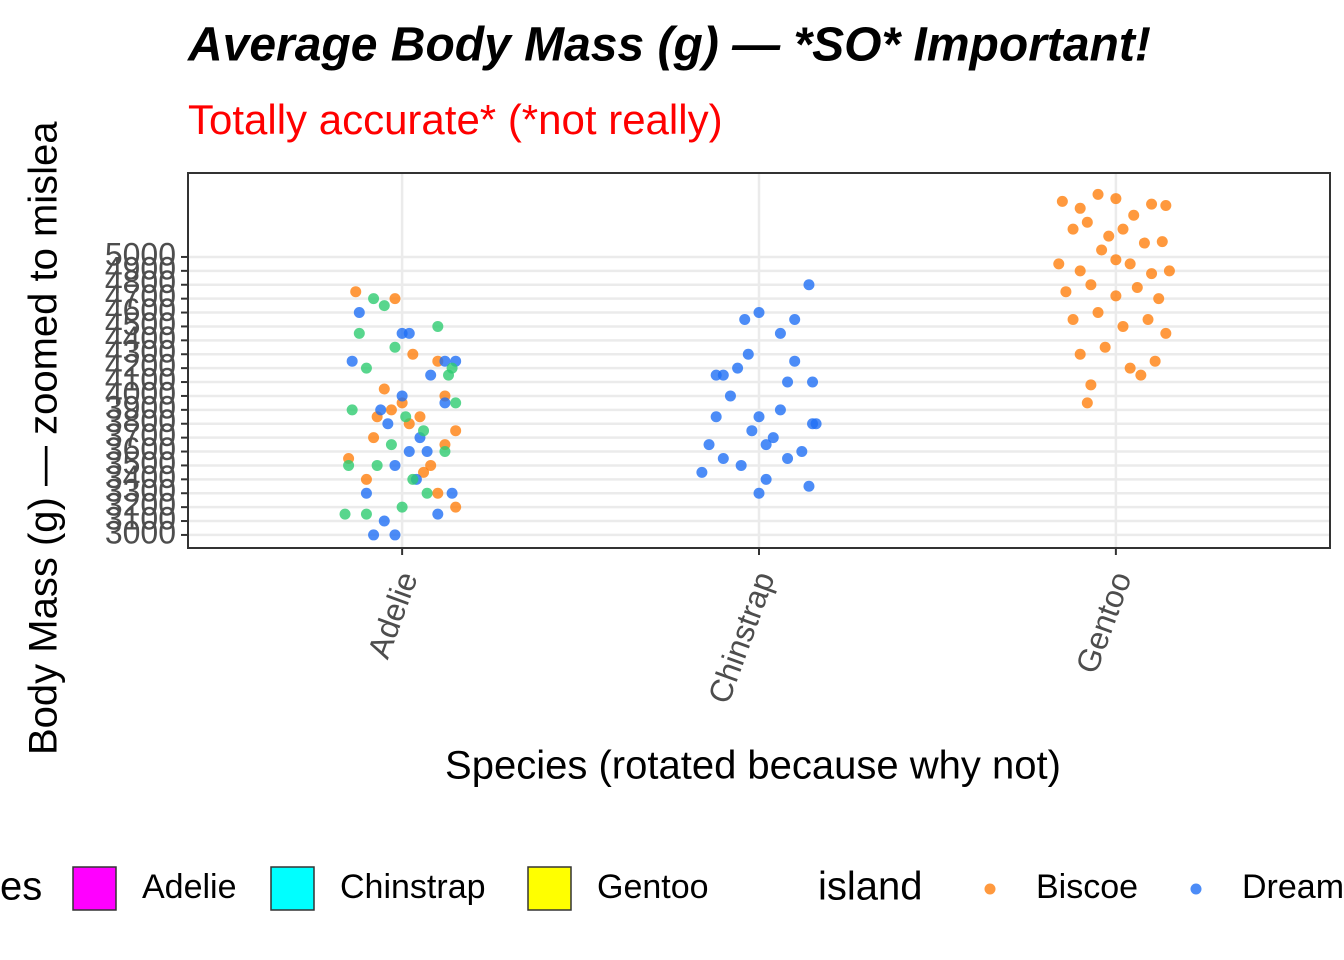 Image resolution: width=1344 pixels, height=960 pixels. I want to click on y-tick-label: 3100, so click(140, 518).